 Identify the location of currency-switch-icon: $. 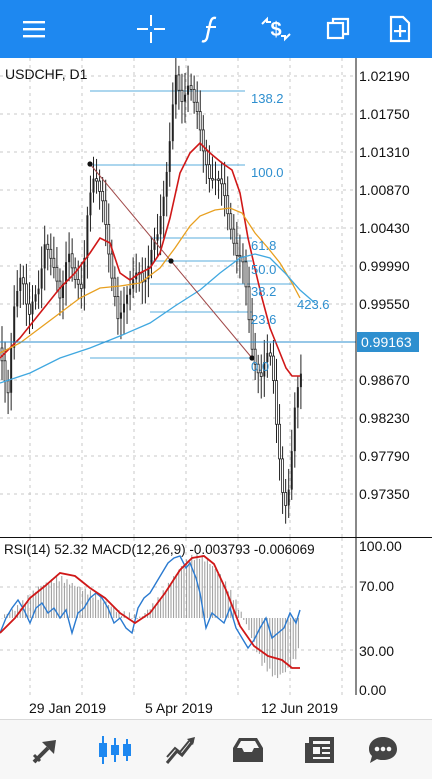
(276, 29).